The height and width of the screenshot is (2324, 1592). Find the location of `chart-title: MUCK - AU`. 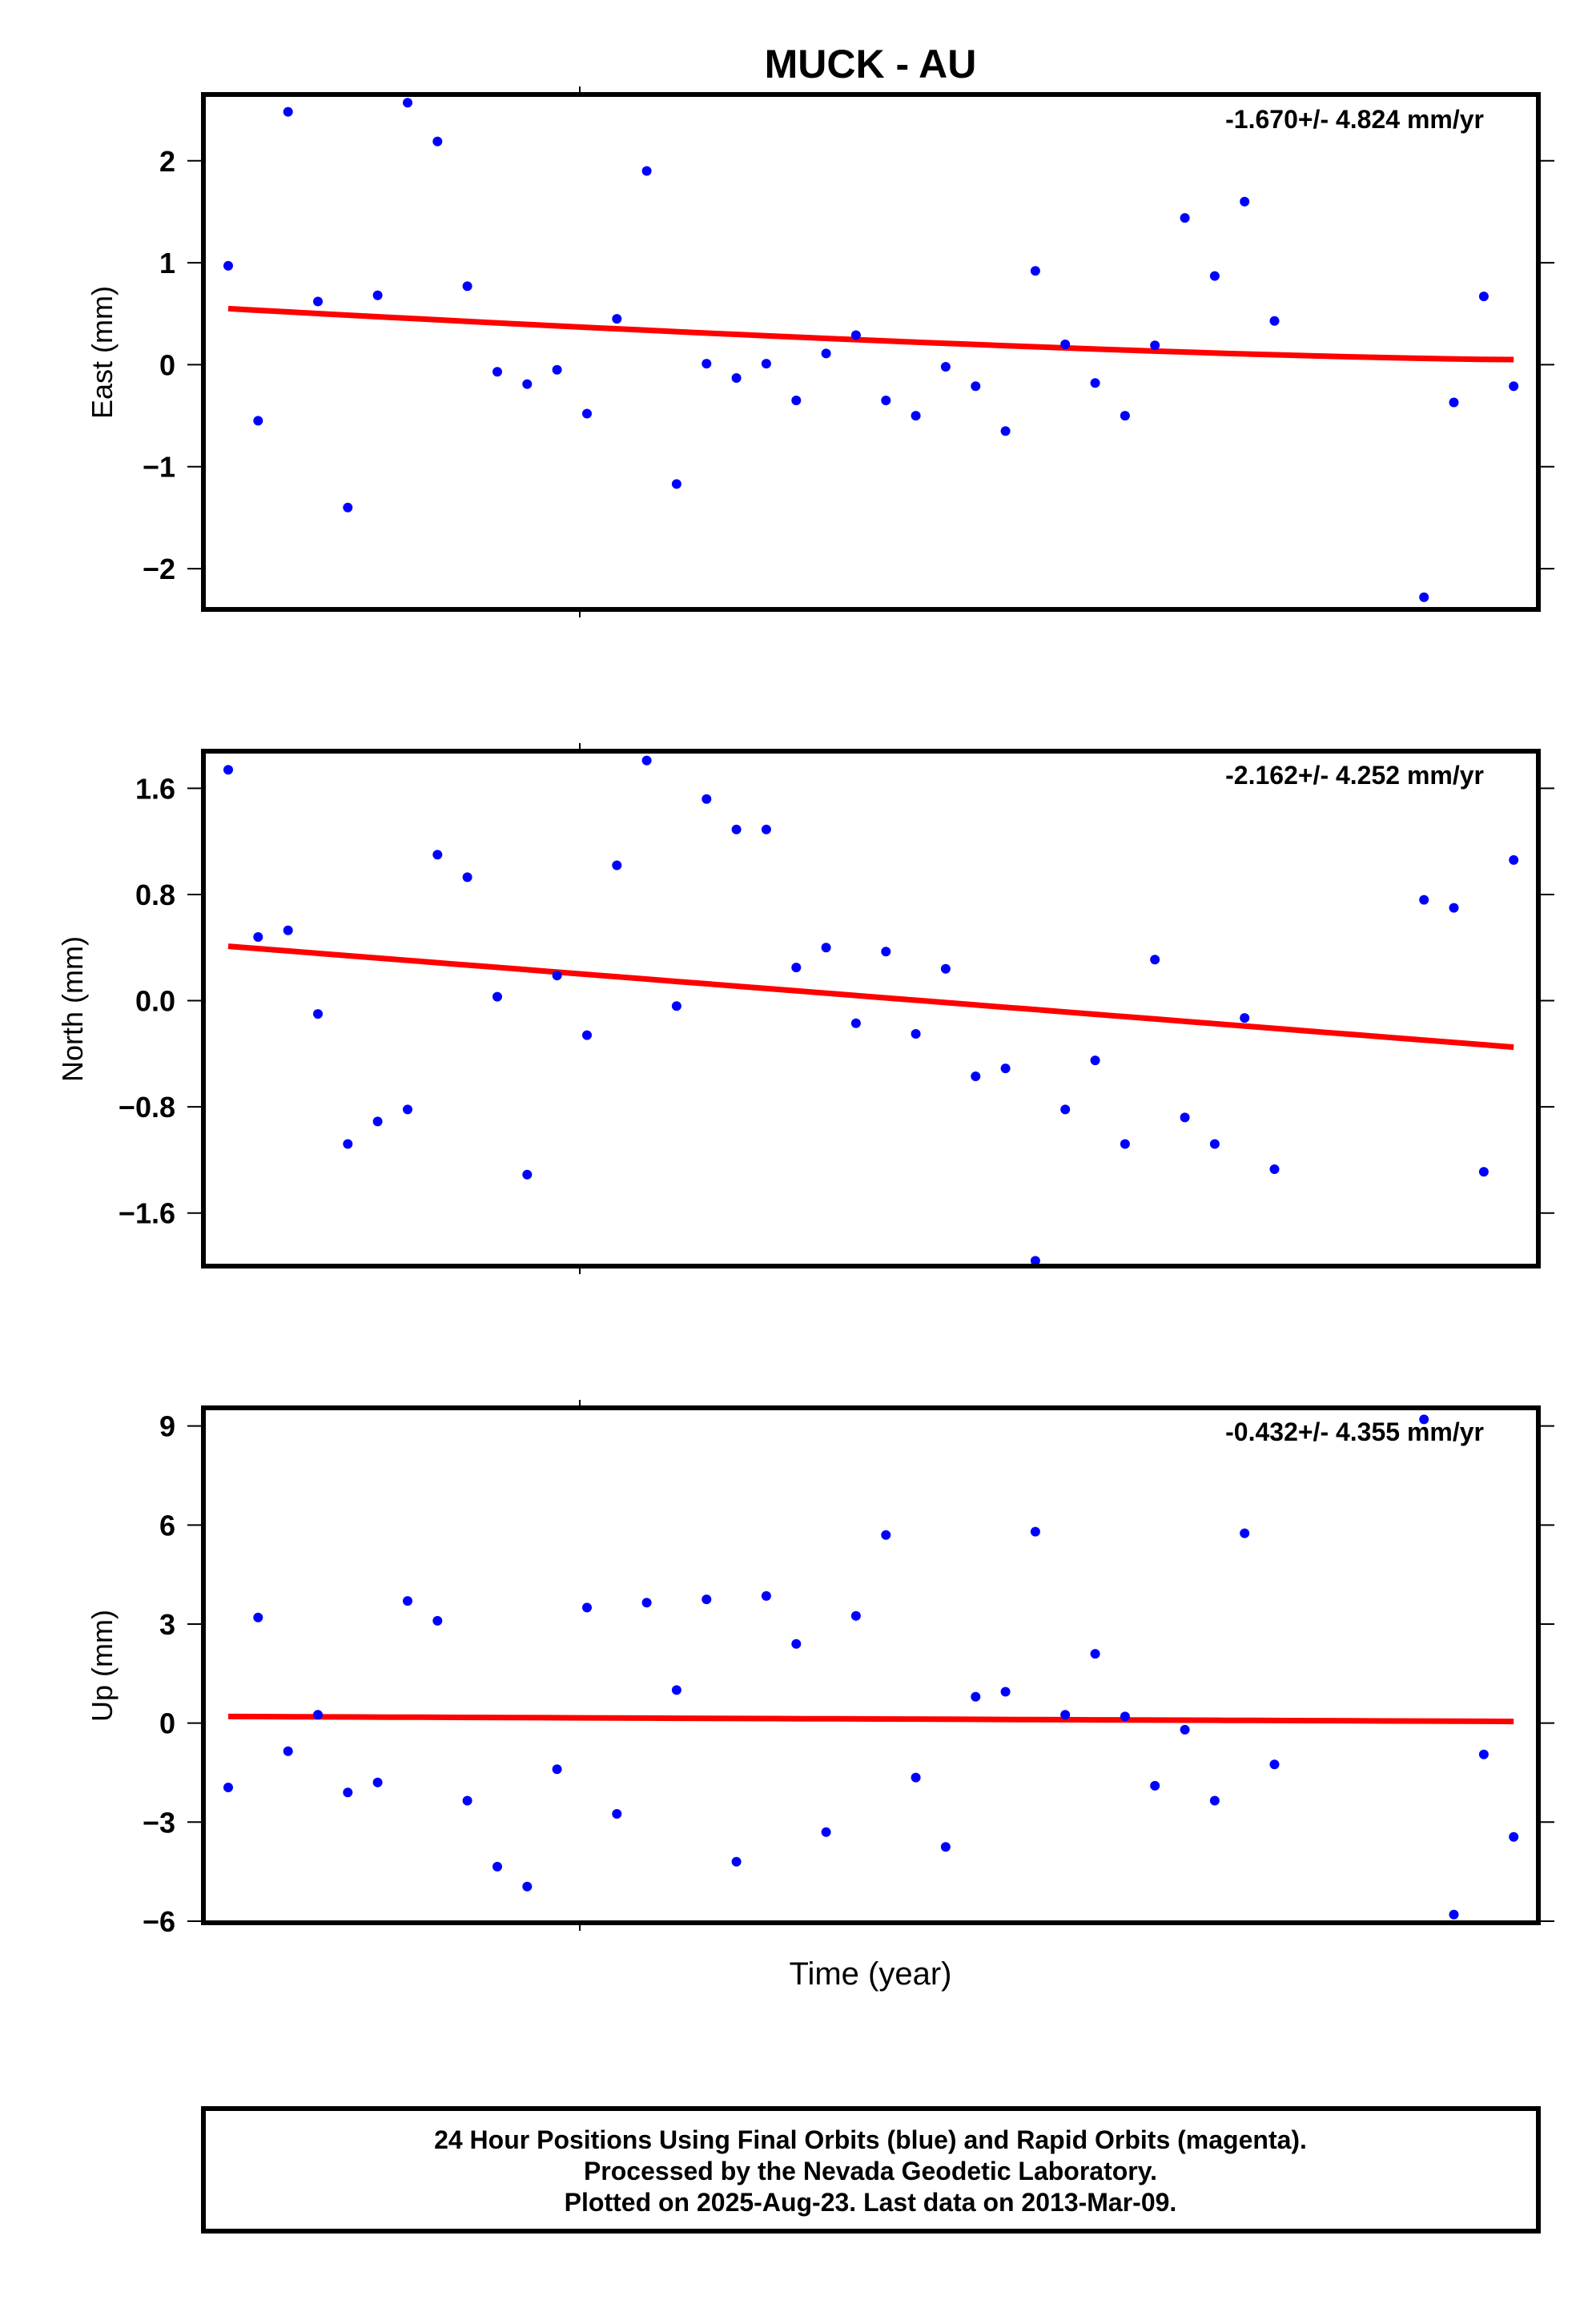

chart-title: MUCK - AU is located at coordinates (871, 64).